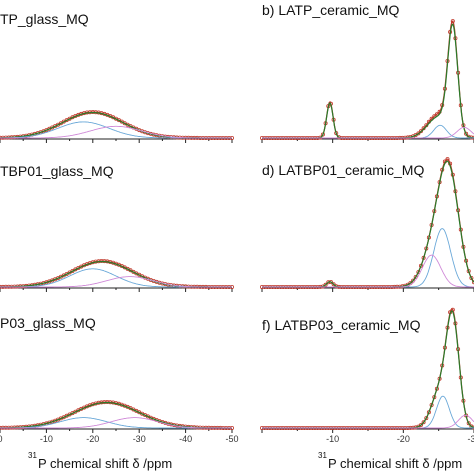 The image size is (474, 474). Describe the element at coordinates (343, 170) in the screenshot. I see `panel-d-title: d) LATBP01_ceramic_MQ` at that location.